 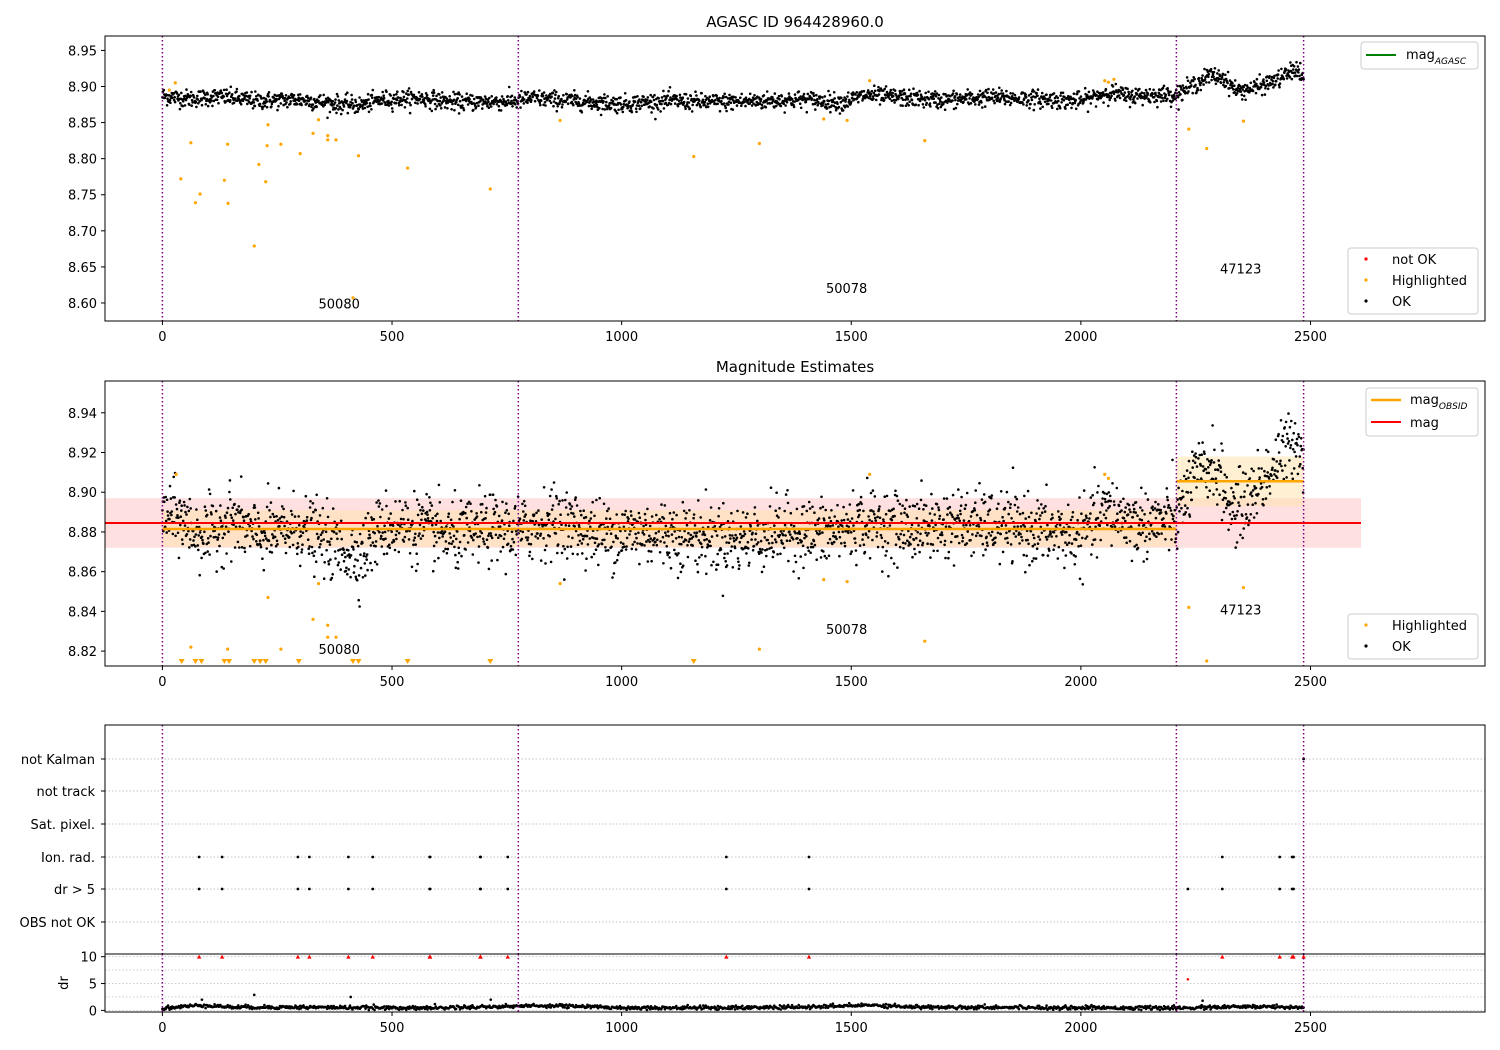 I want to click on estimates-highlighted-point, so click(x=328, y=625).